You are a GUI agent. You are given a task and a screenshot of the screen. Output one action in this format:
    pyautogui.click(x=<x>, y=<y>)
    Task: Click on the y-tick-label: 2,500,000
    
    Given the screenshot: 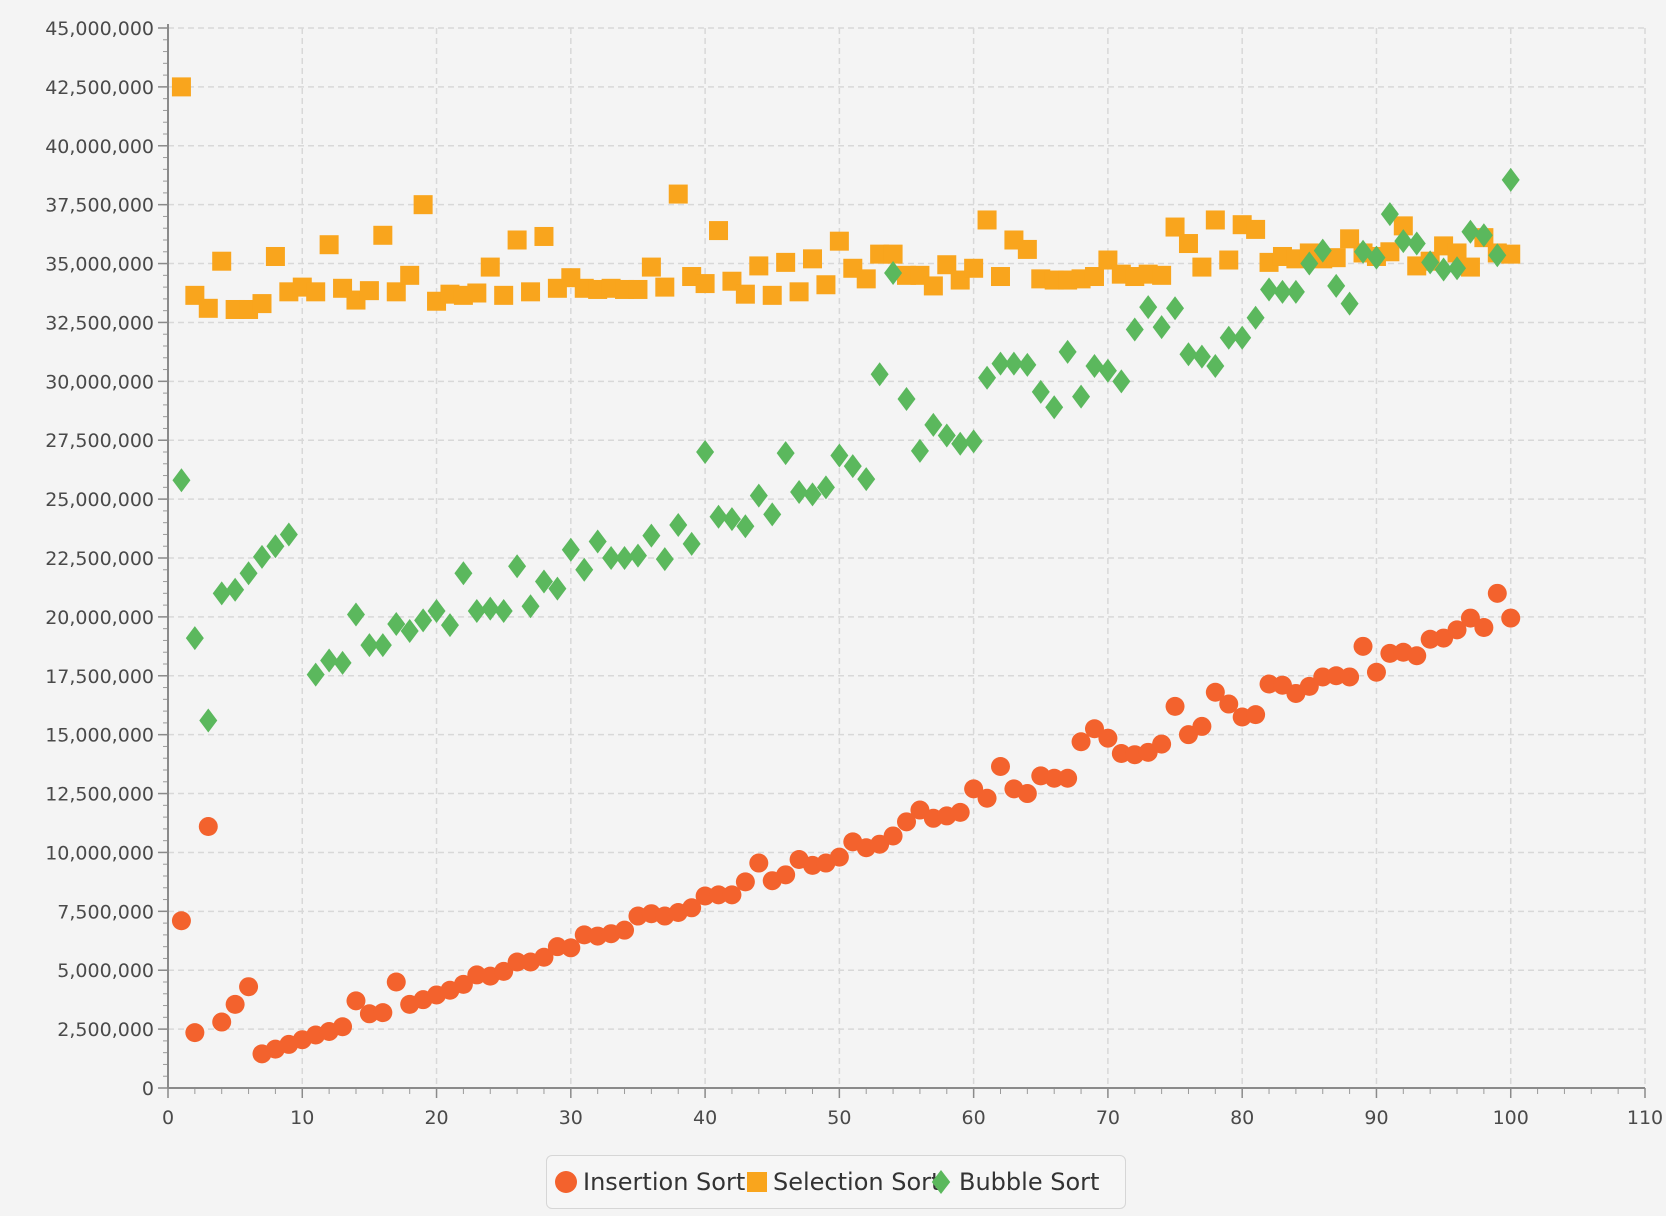 What is the action you would take?
    pyautogui.click(x=105, y=1030)
    